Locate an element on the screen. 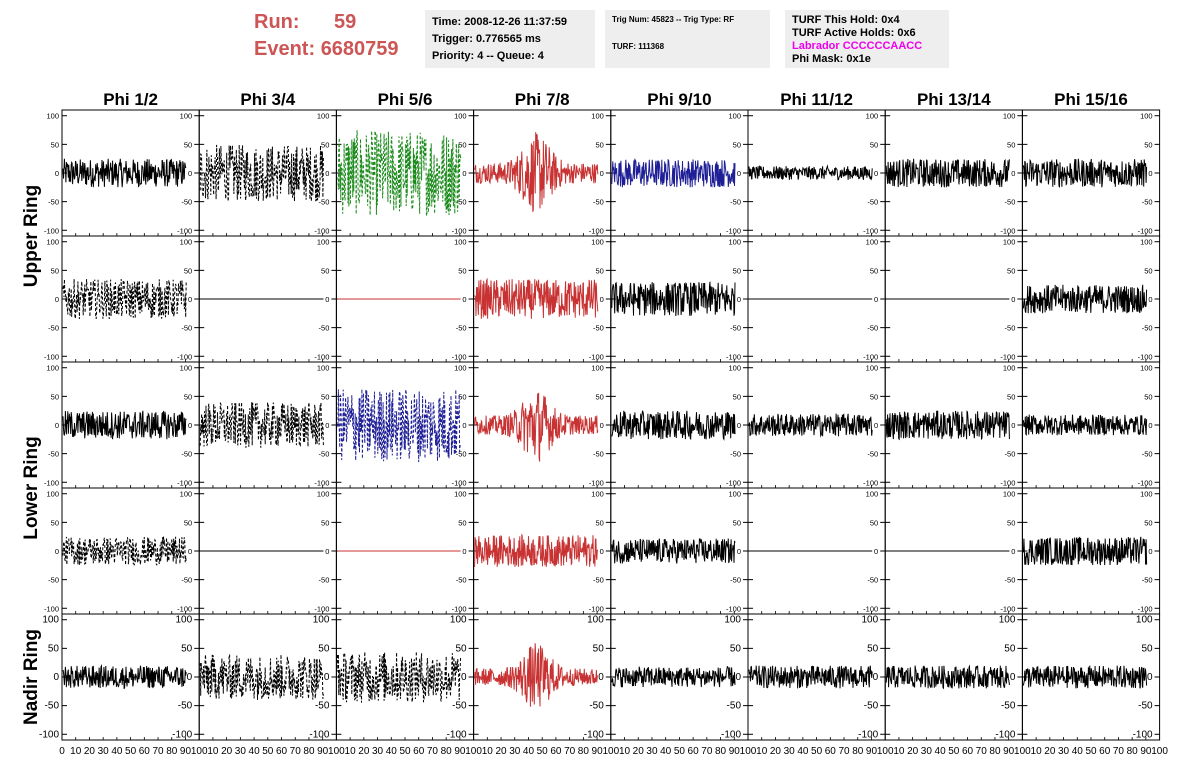  labrador-text: Labrador CCCCCCAACC is located at coordinates (857, 46).